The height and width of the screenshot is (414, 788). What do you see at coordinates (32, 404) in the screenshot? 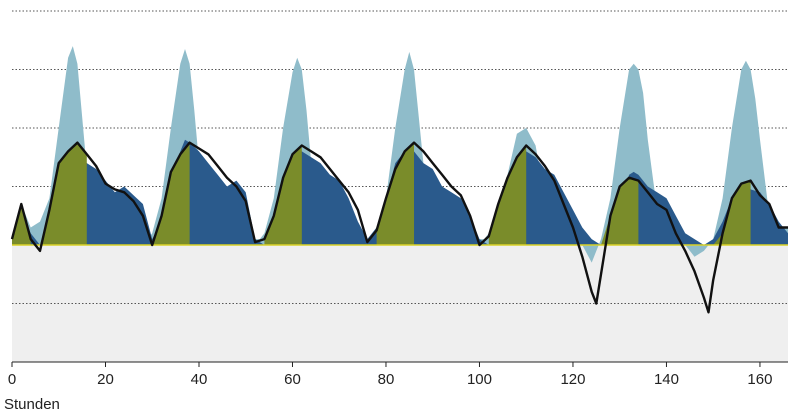
I see `x-axis-title: Stunden` at bounding box center [32, 404].